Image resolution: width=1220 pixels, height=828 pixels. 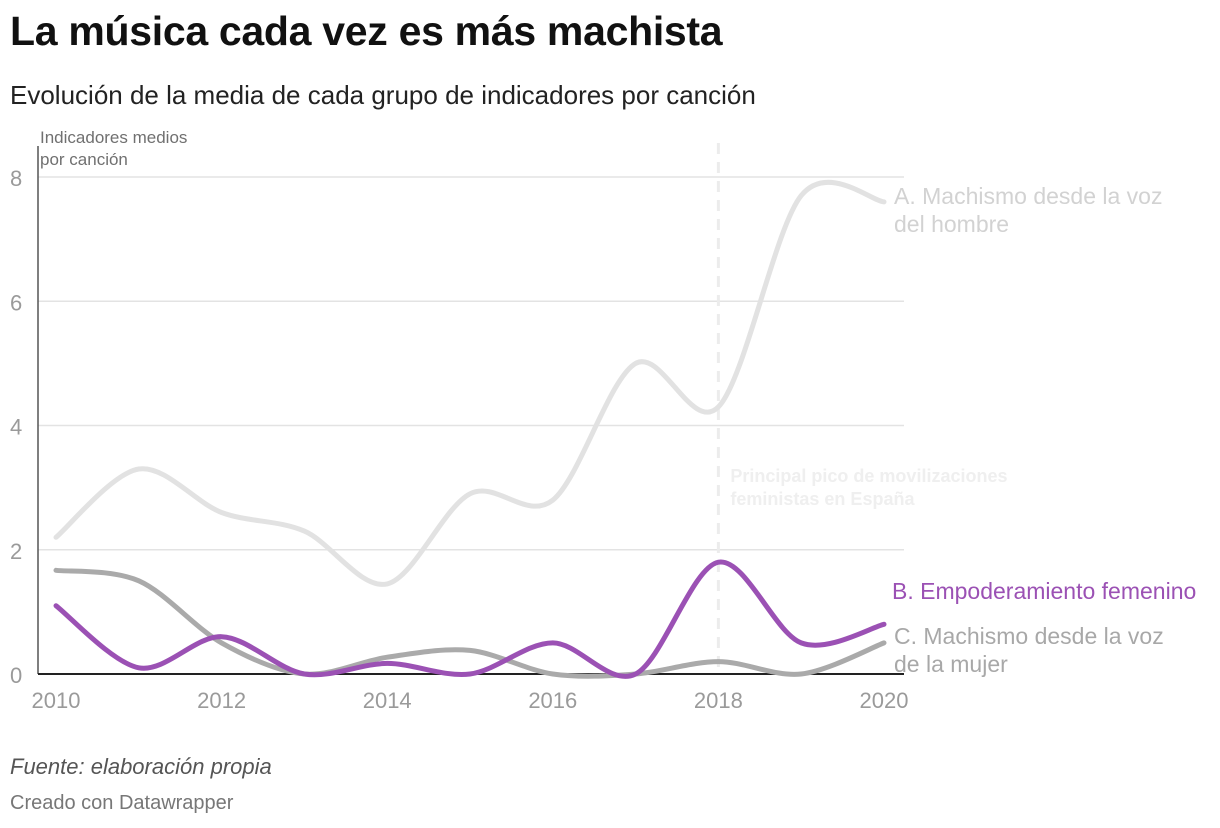 I want to click on series-label-c: C. Machismo desde la voz, so click(x=1029, y=636).